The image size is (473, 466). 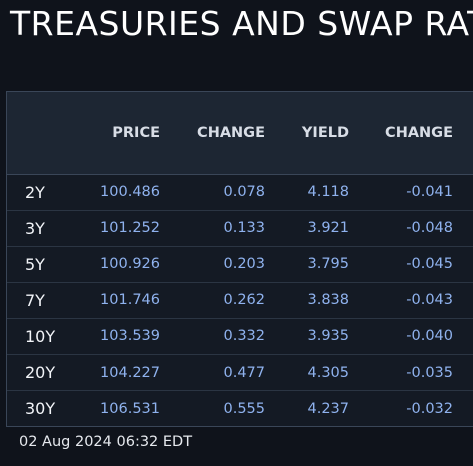 What do you see at coordinates (35, 264) in the screenshot?
I see `tenor-cell: 5Y` at bounding box center [35, 264].